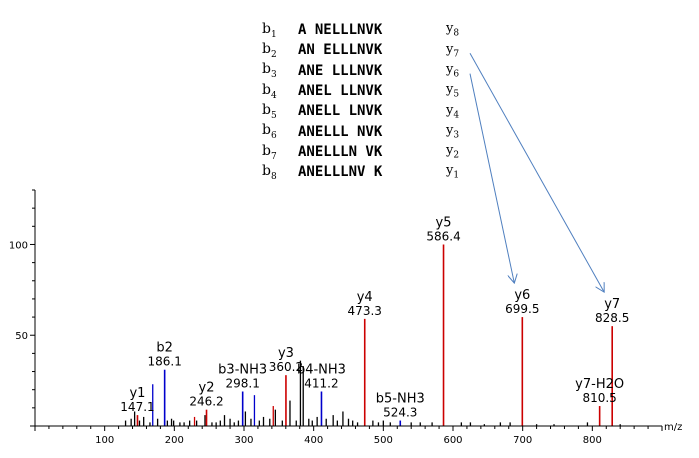 This screenshot has width=699, height=458. What do you see at coordinates (243, 440) in the screenshot?
I see `x-tick-label: 300` at bounding box center [243, 440].